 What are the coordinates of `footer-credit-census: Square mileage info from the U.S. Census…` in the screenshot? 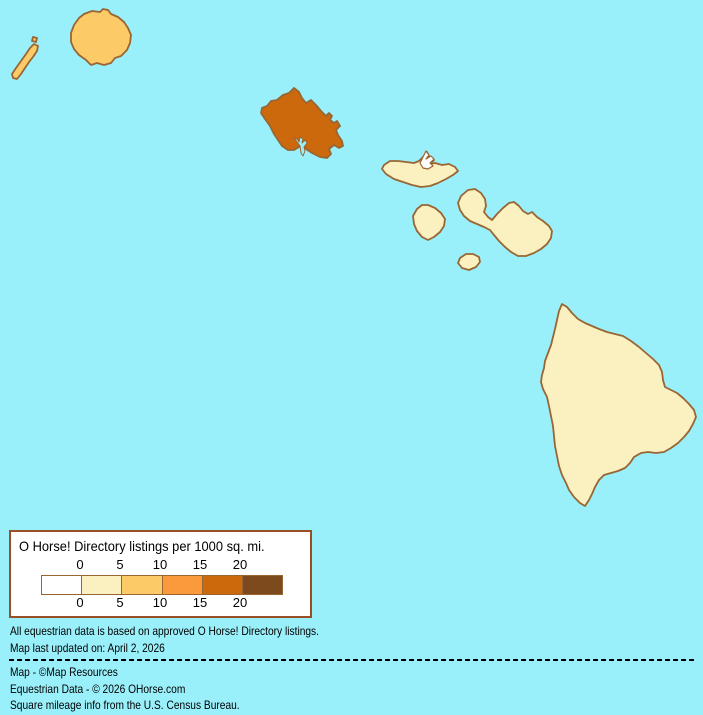 It's located at (125, 705).